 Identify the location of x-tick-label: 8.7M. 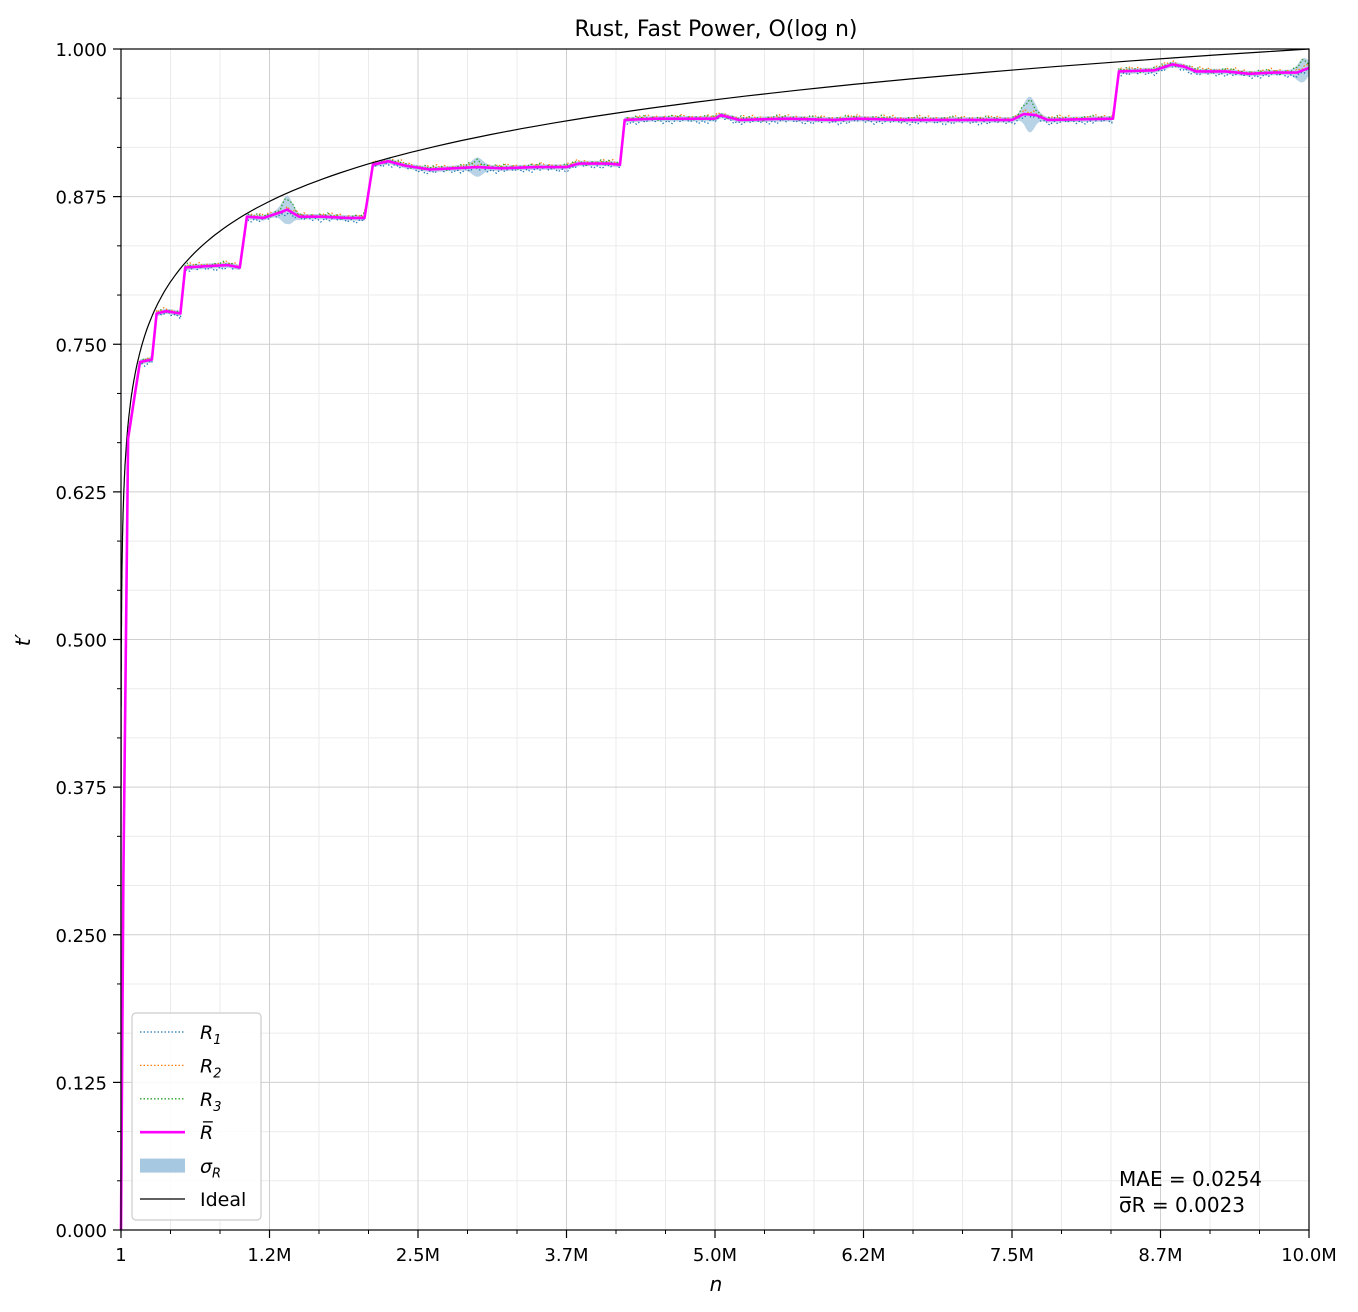
(1160, 1255).